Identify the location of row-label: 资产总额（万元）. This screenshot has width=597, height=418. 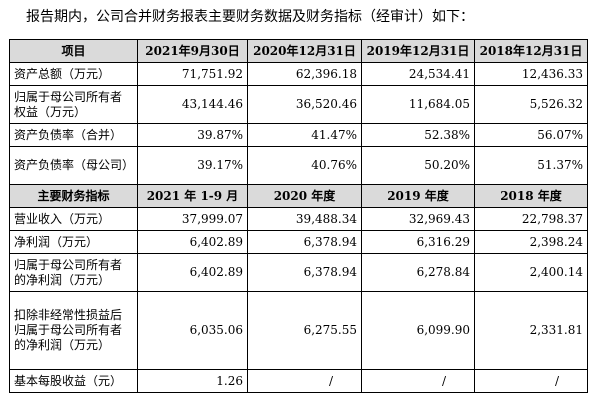
(73, 74).